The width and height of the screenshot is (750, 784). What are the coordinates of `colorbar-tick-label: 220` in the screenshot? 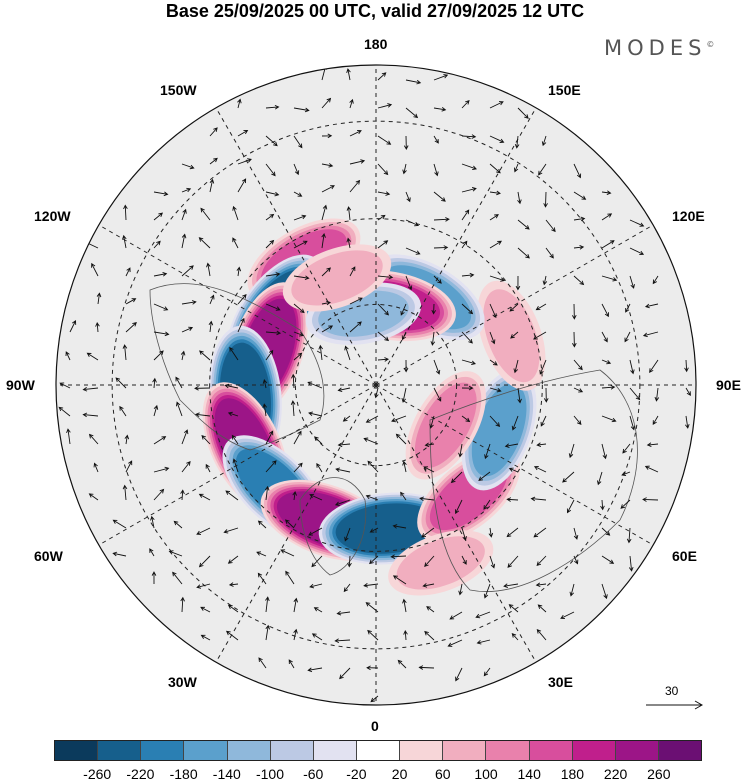 It's located at (615, 774).